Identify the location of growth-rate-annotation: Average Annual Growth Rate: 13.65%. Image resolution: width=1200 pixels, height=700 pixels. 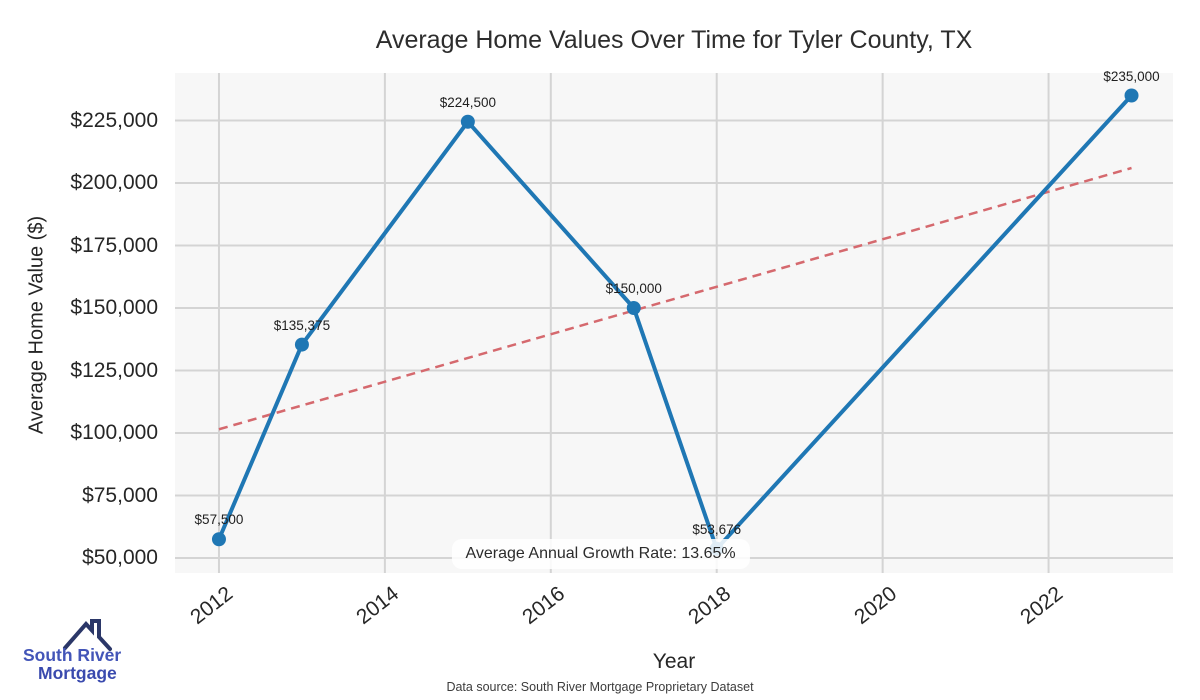
(600, 554).